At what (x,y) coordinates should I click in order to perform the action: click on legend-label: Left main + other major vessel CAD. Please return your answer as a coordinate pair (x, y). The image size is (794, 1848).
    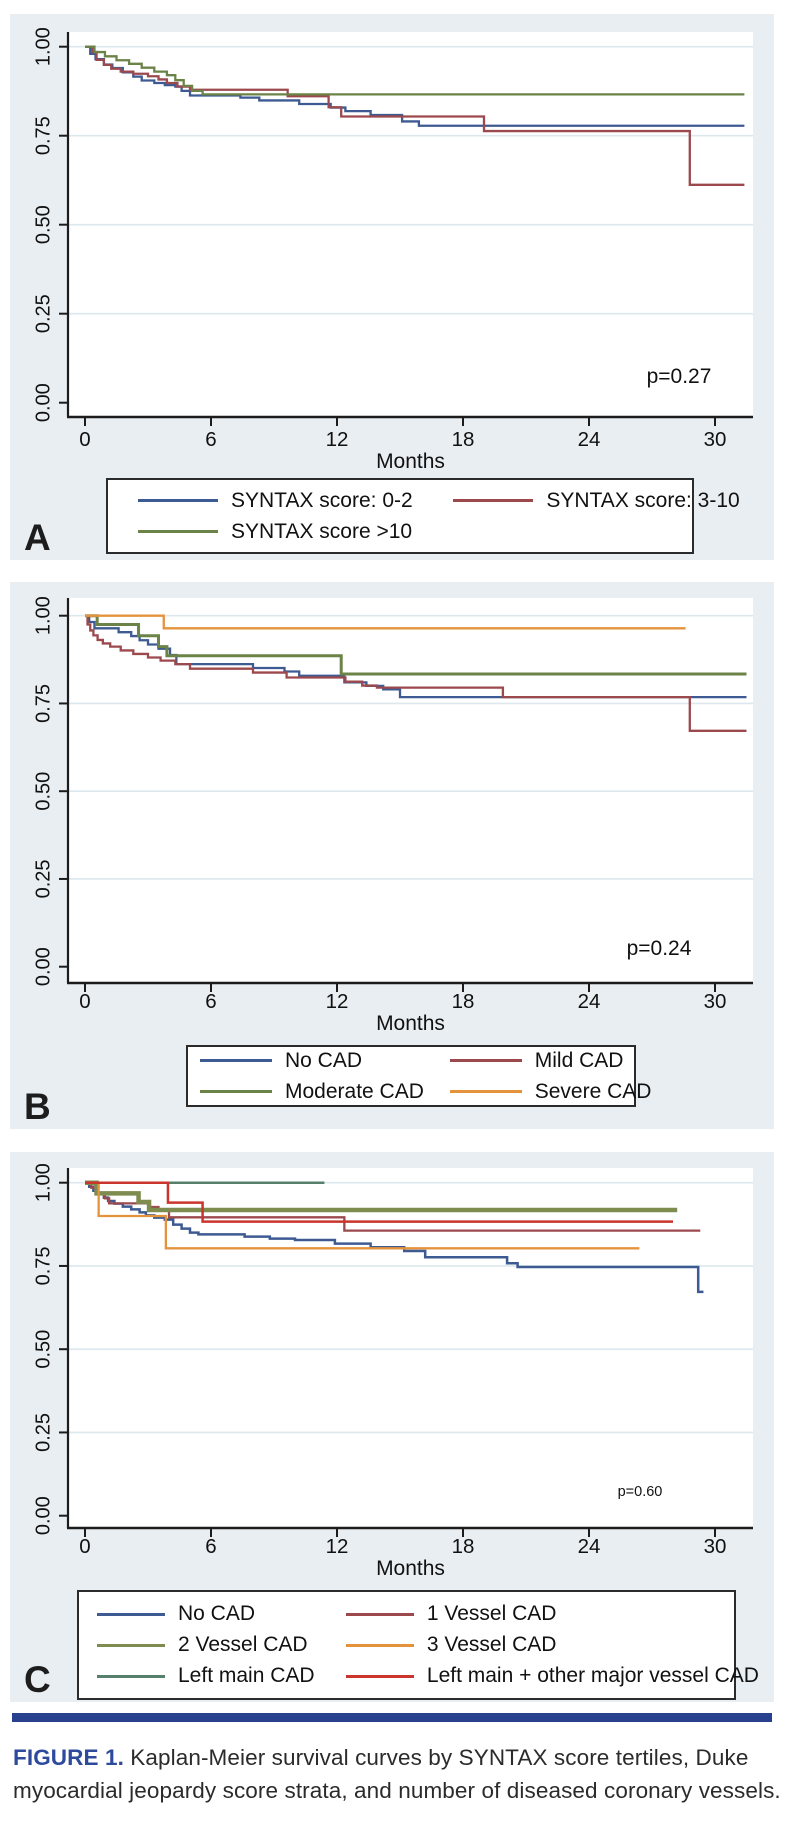
    Looking at the image, I should click on (592, 1675).